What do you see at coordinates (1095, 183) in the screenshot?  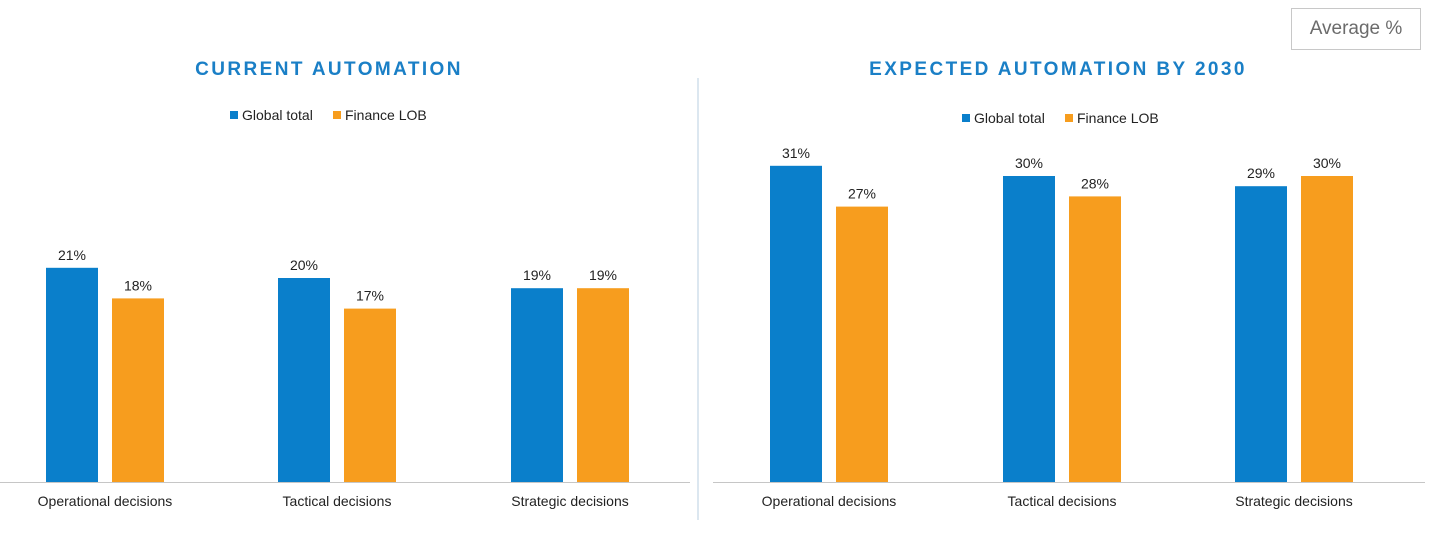 I see `data-label-finance-lob-2: 28%` at bounding box center [1095, 183].